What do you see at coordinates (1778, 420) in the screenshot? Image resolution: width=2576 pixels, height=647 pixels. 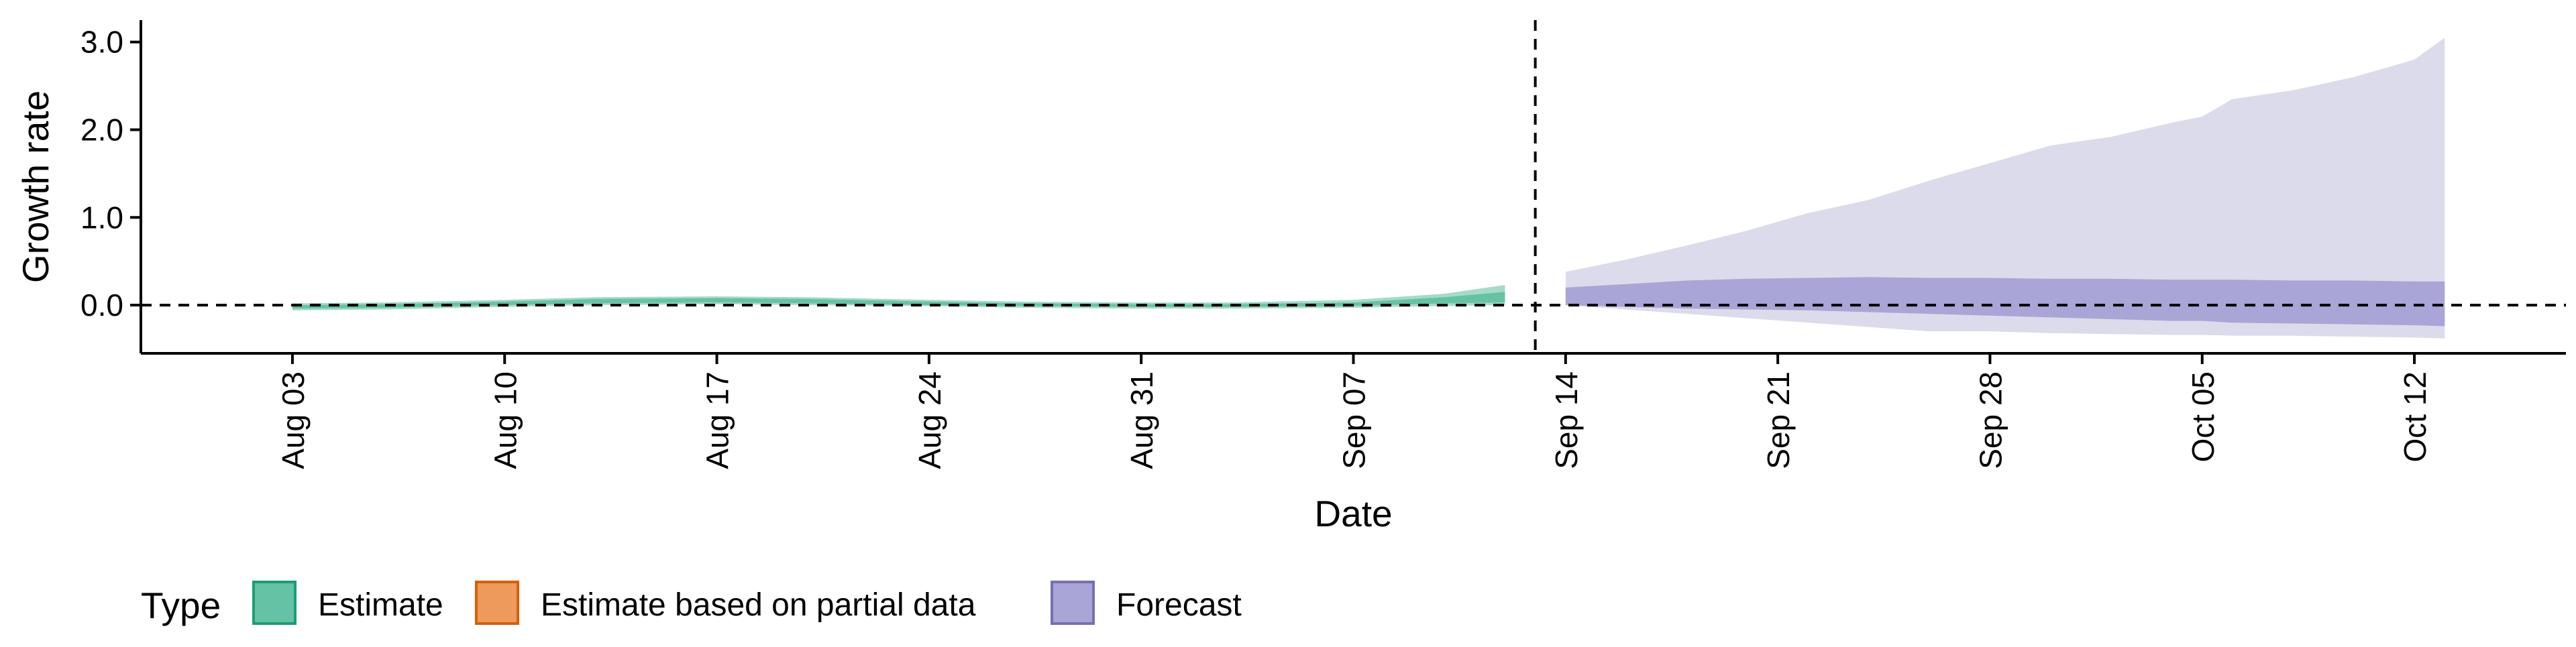 I see `x-tick-label: Sep 21` at bounding box center [1778, 420].